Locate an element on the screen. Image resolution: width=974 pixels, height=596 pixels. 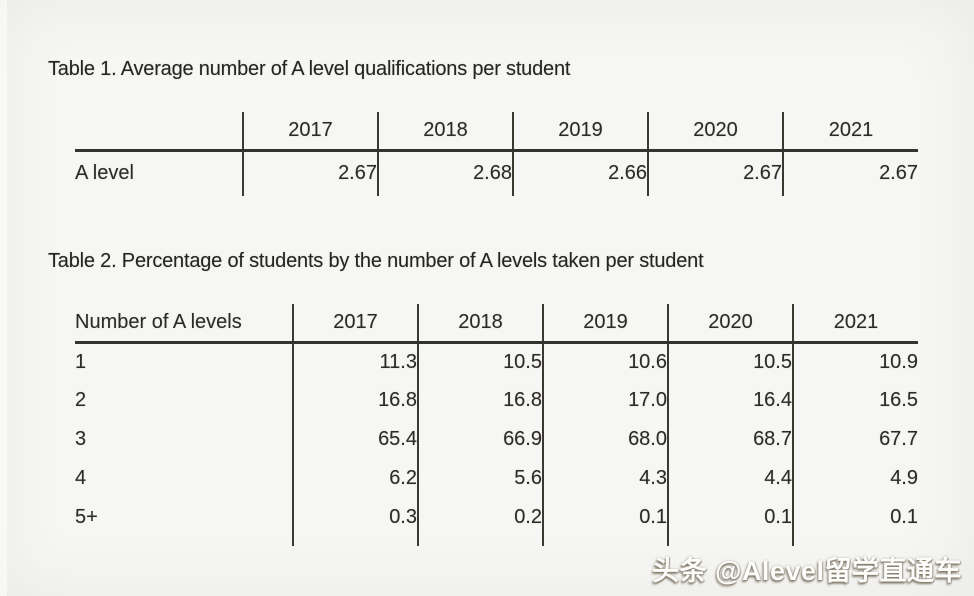
table2-year-header: 2020 is located at coordinates (730, 324).